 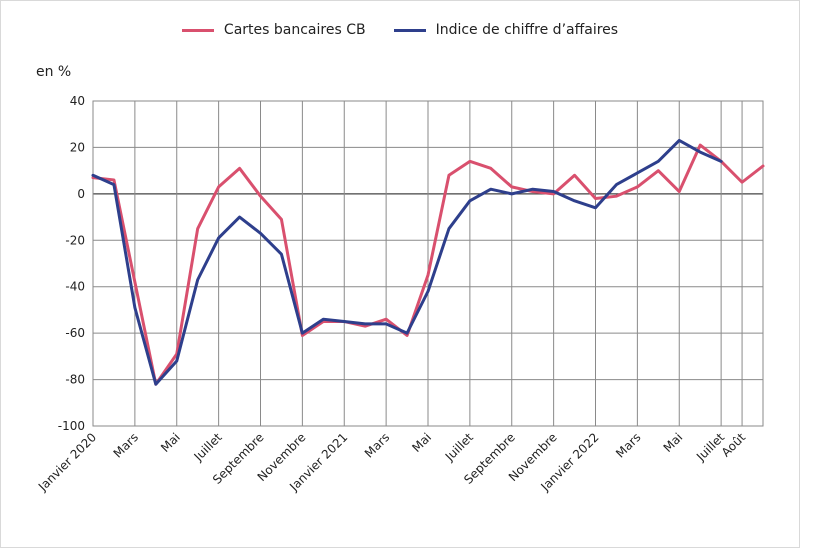 I want to click on y-tick-label: 20, so click(x=77, y=147).